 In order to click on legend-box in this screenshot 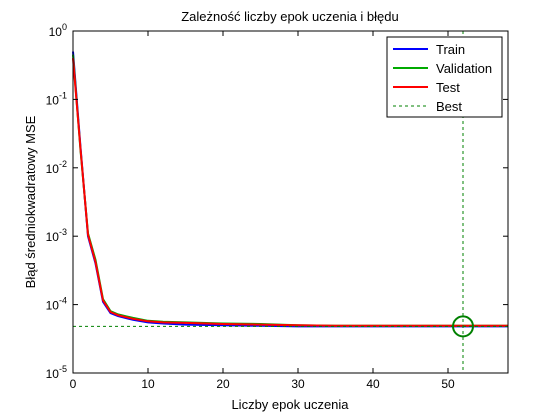, I will do `click(444, 77)`.